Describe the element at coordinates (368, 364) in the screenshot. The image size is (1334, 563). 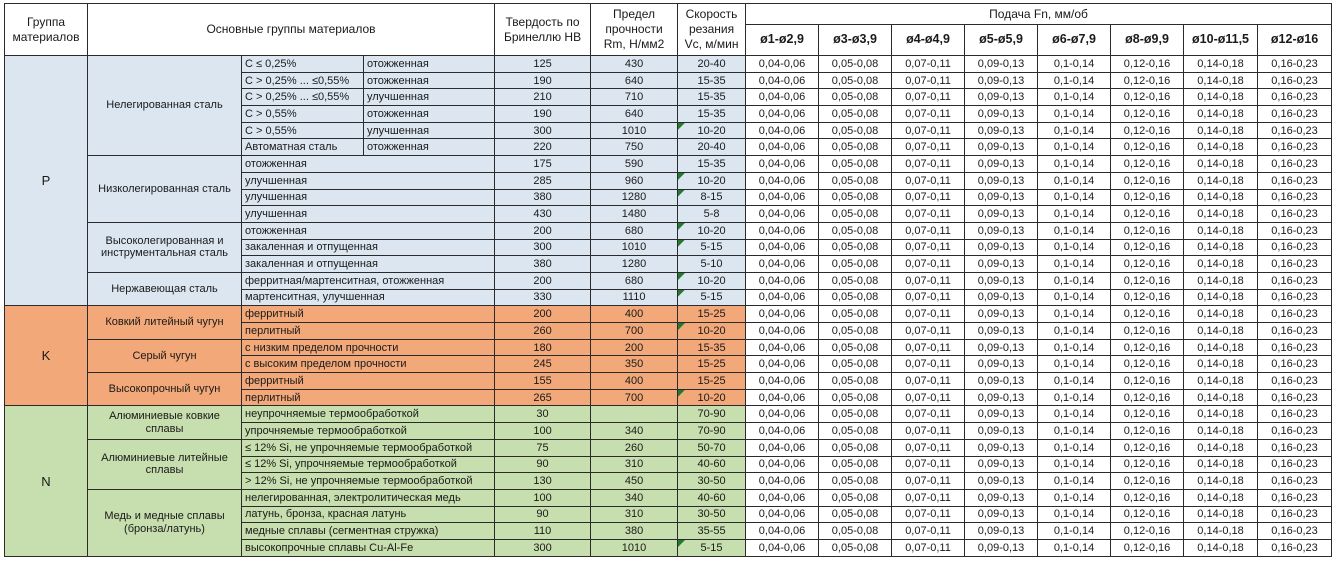
I see `condition-cell: с высоким пределом прочности` at that location.